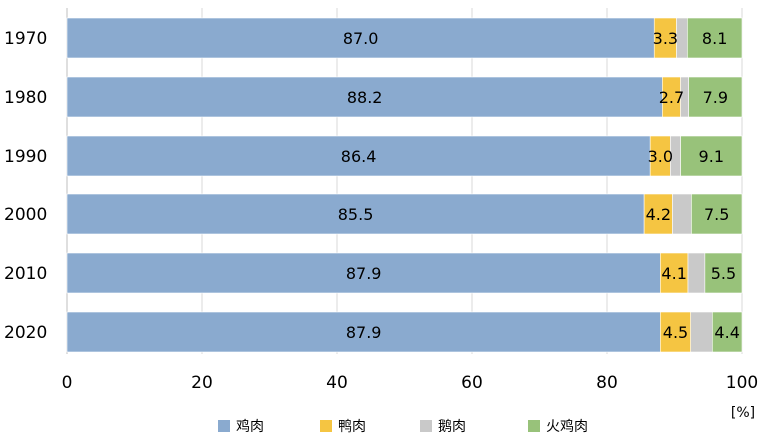 This screenshot has width=769, height=439. What do you see at coordinates (337, 383) in the screenshot?
I see `x-tick-40: 40` at bounding box center [337, 383].